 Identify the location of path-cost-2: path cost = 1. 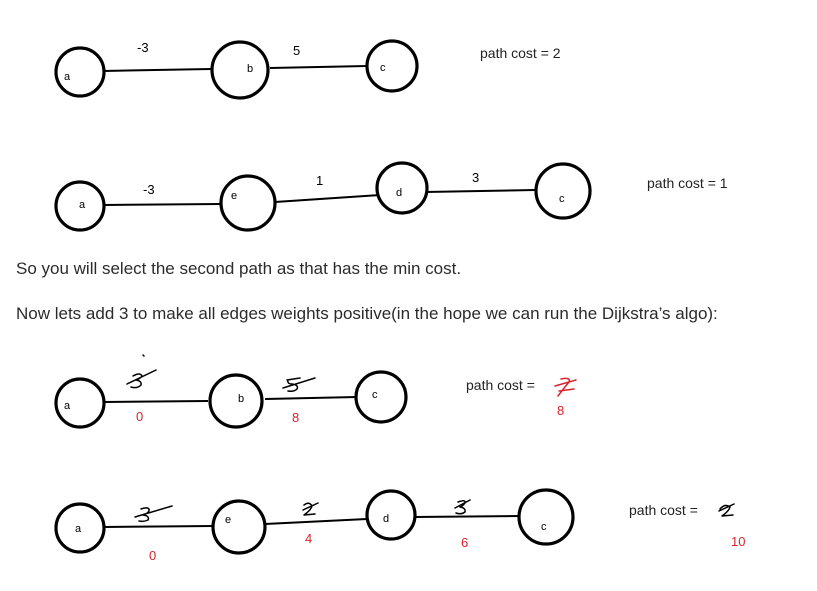
(687, 183).